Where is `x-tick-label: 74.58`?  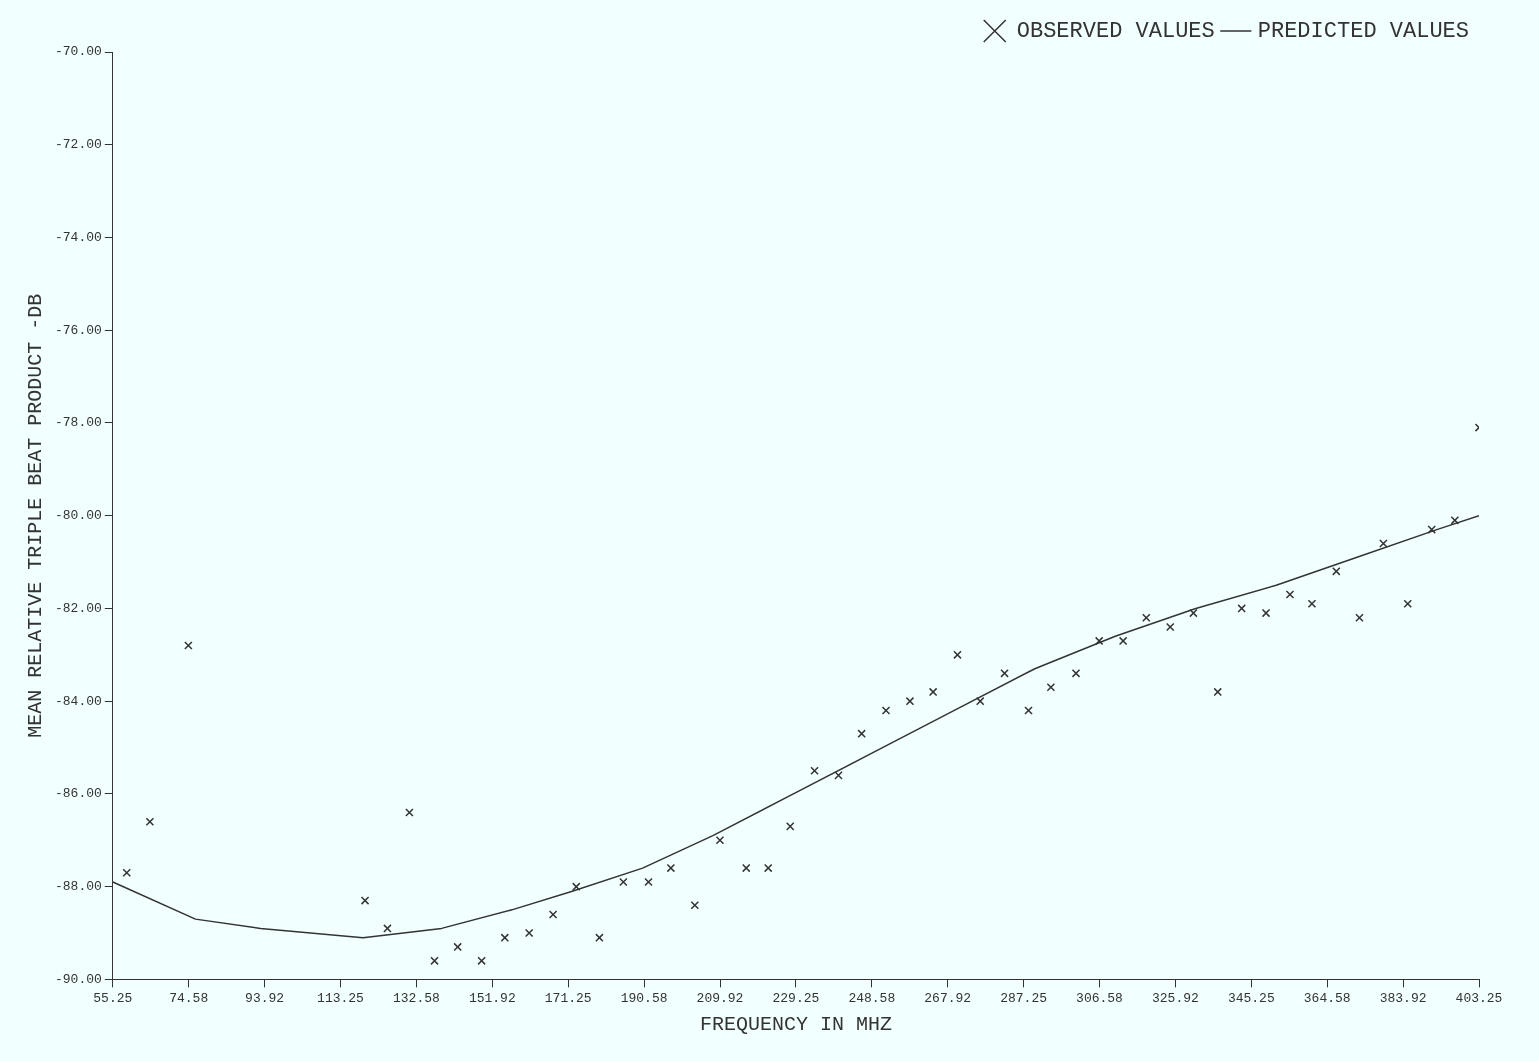 x-tick-label: 74.58 is located at coordinates (189, 998).